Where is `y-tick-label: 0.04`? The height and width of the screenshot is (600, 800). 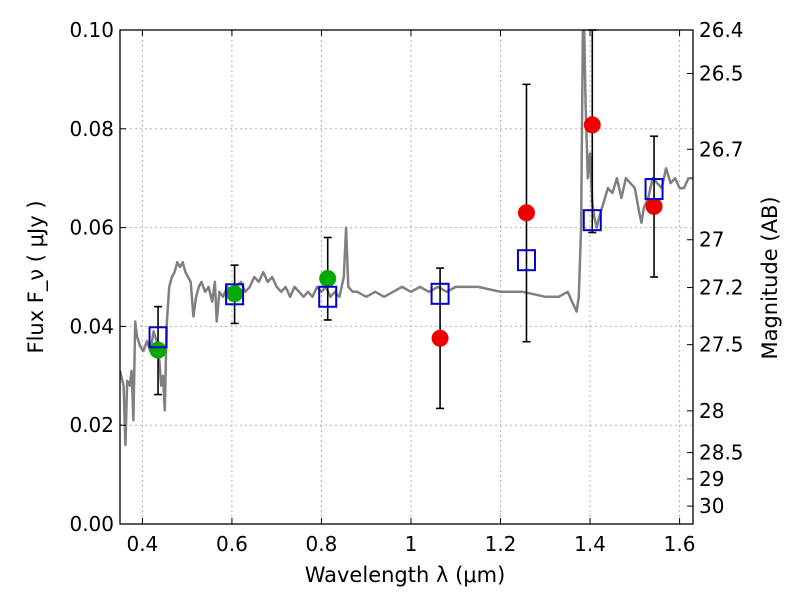
y-tick-label: 0.04 is located at coordinates (91, 326).